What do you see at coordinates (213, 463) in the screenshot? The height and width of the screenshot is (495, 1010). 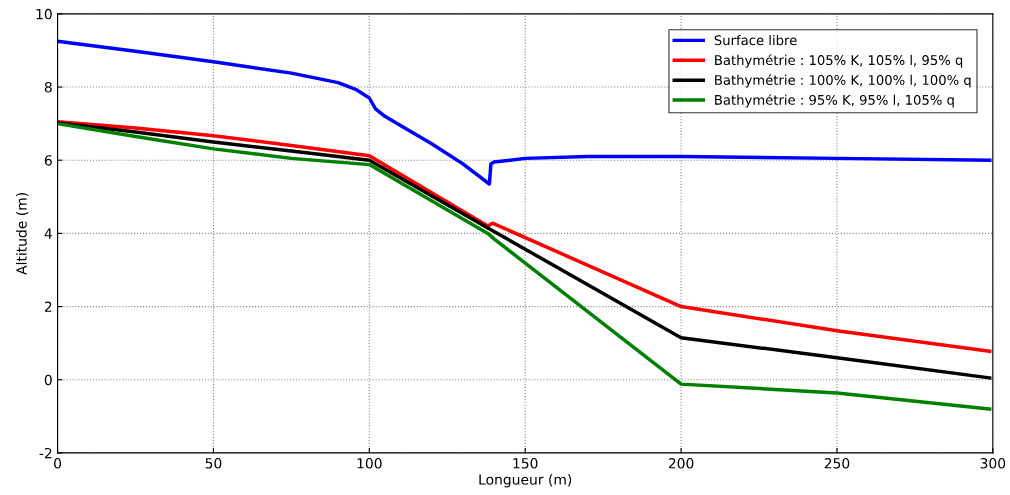 I see `x-tick-label: 50` at bounding box center [213, 463].